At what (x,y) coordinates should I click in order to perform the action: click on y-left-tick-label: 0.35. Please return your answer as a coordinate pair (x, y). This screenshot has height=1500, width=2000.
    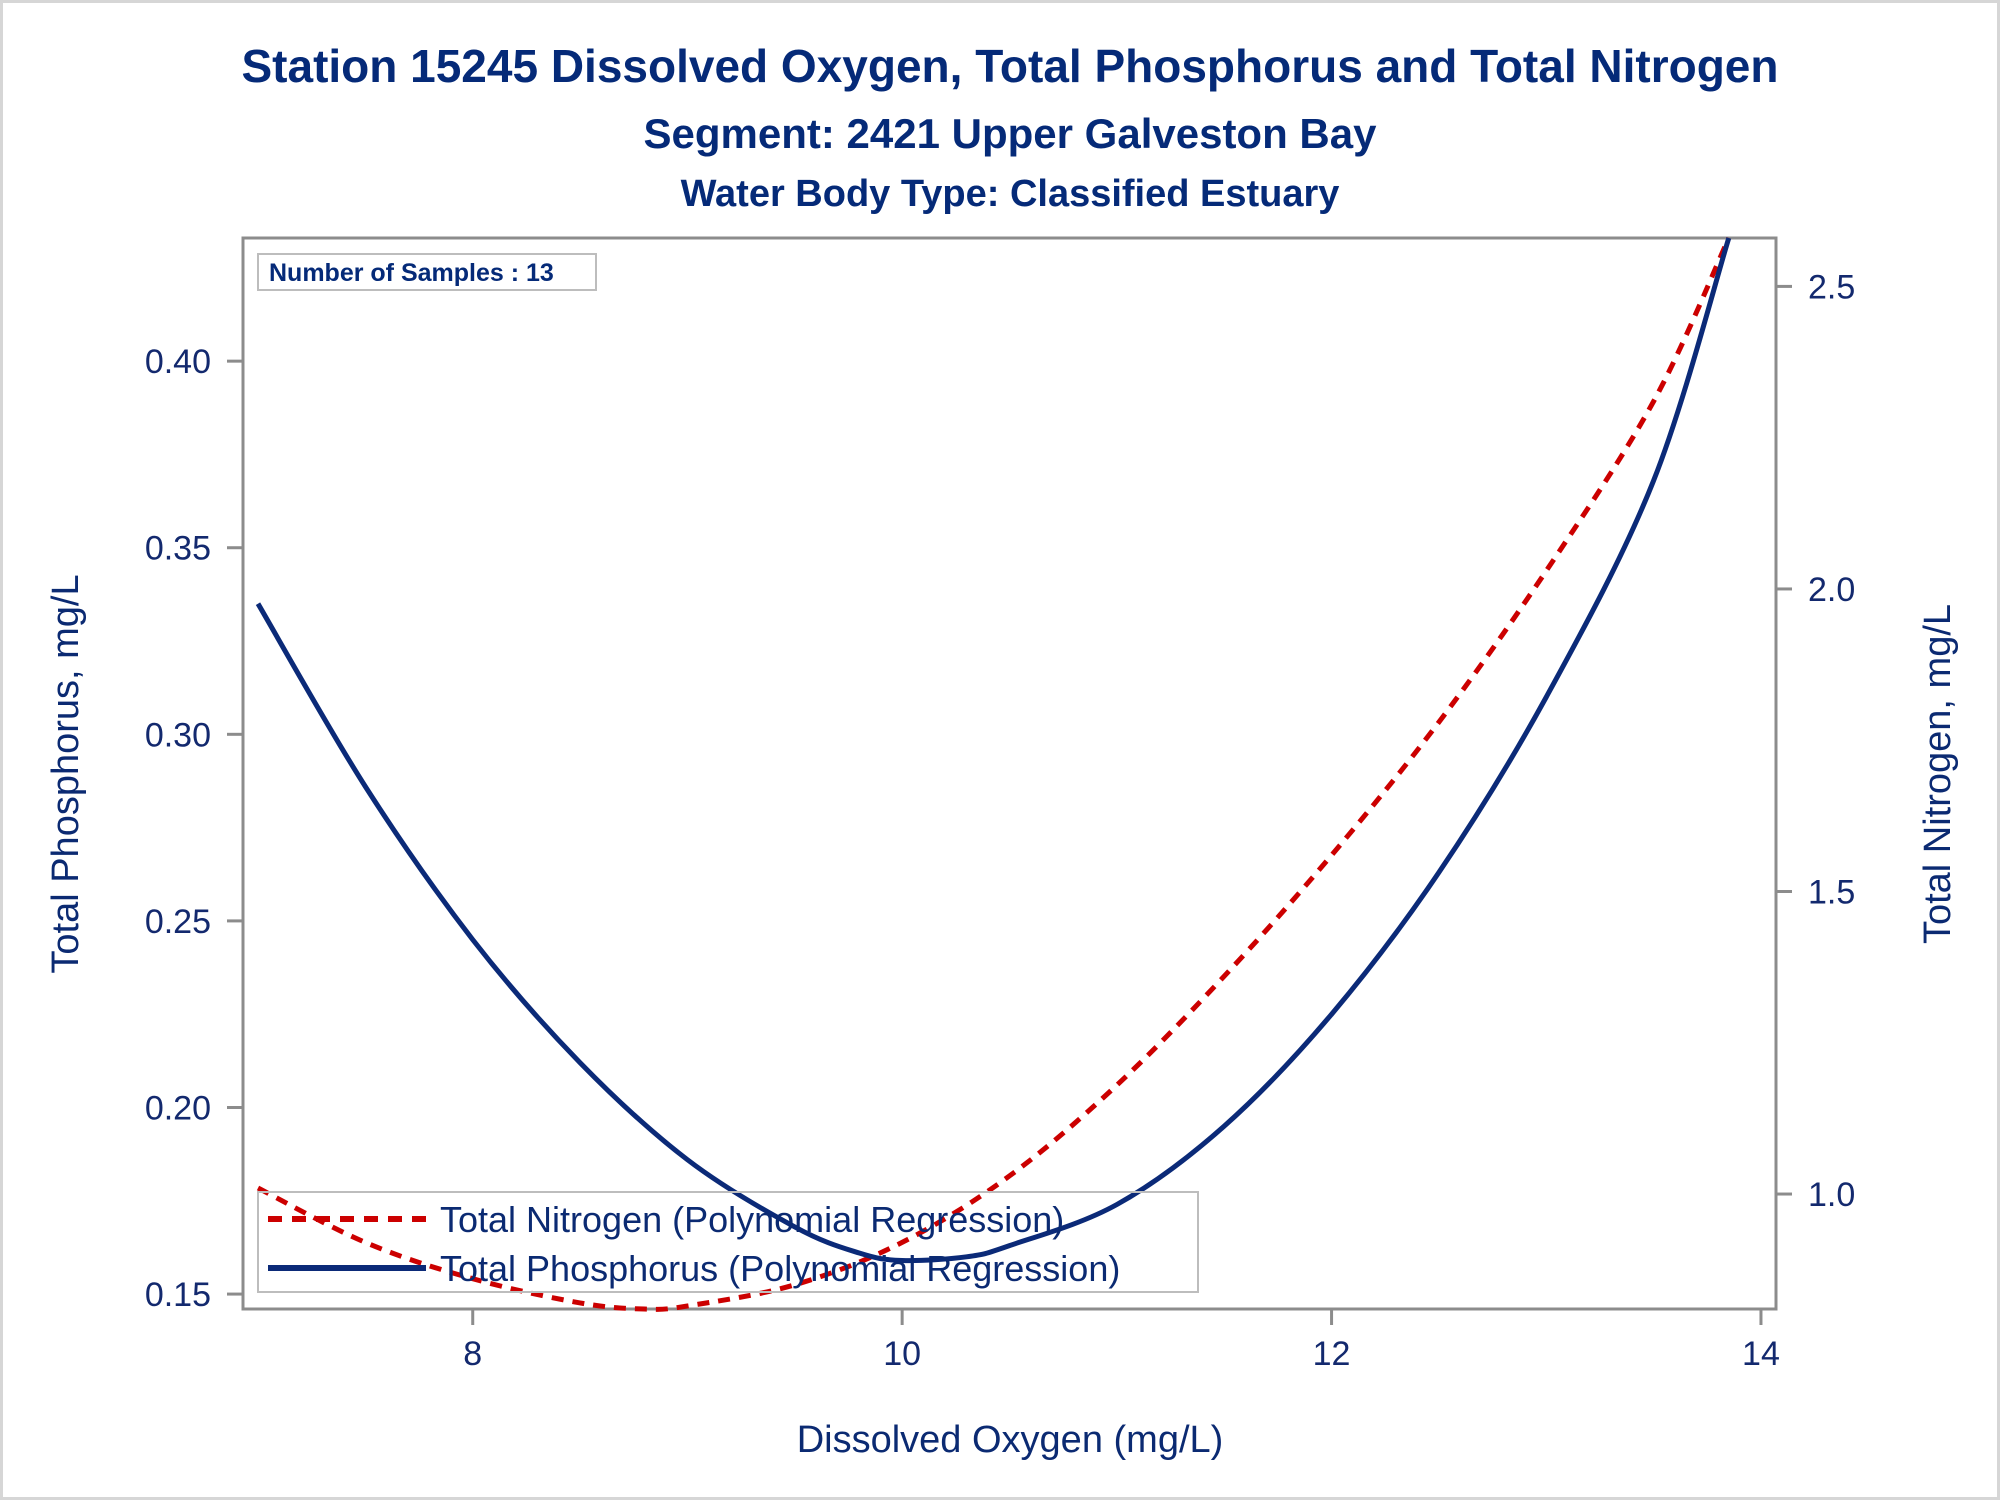
    Looking at the image, I should click on (178, 549).